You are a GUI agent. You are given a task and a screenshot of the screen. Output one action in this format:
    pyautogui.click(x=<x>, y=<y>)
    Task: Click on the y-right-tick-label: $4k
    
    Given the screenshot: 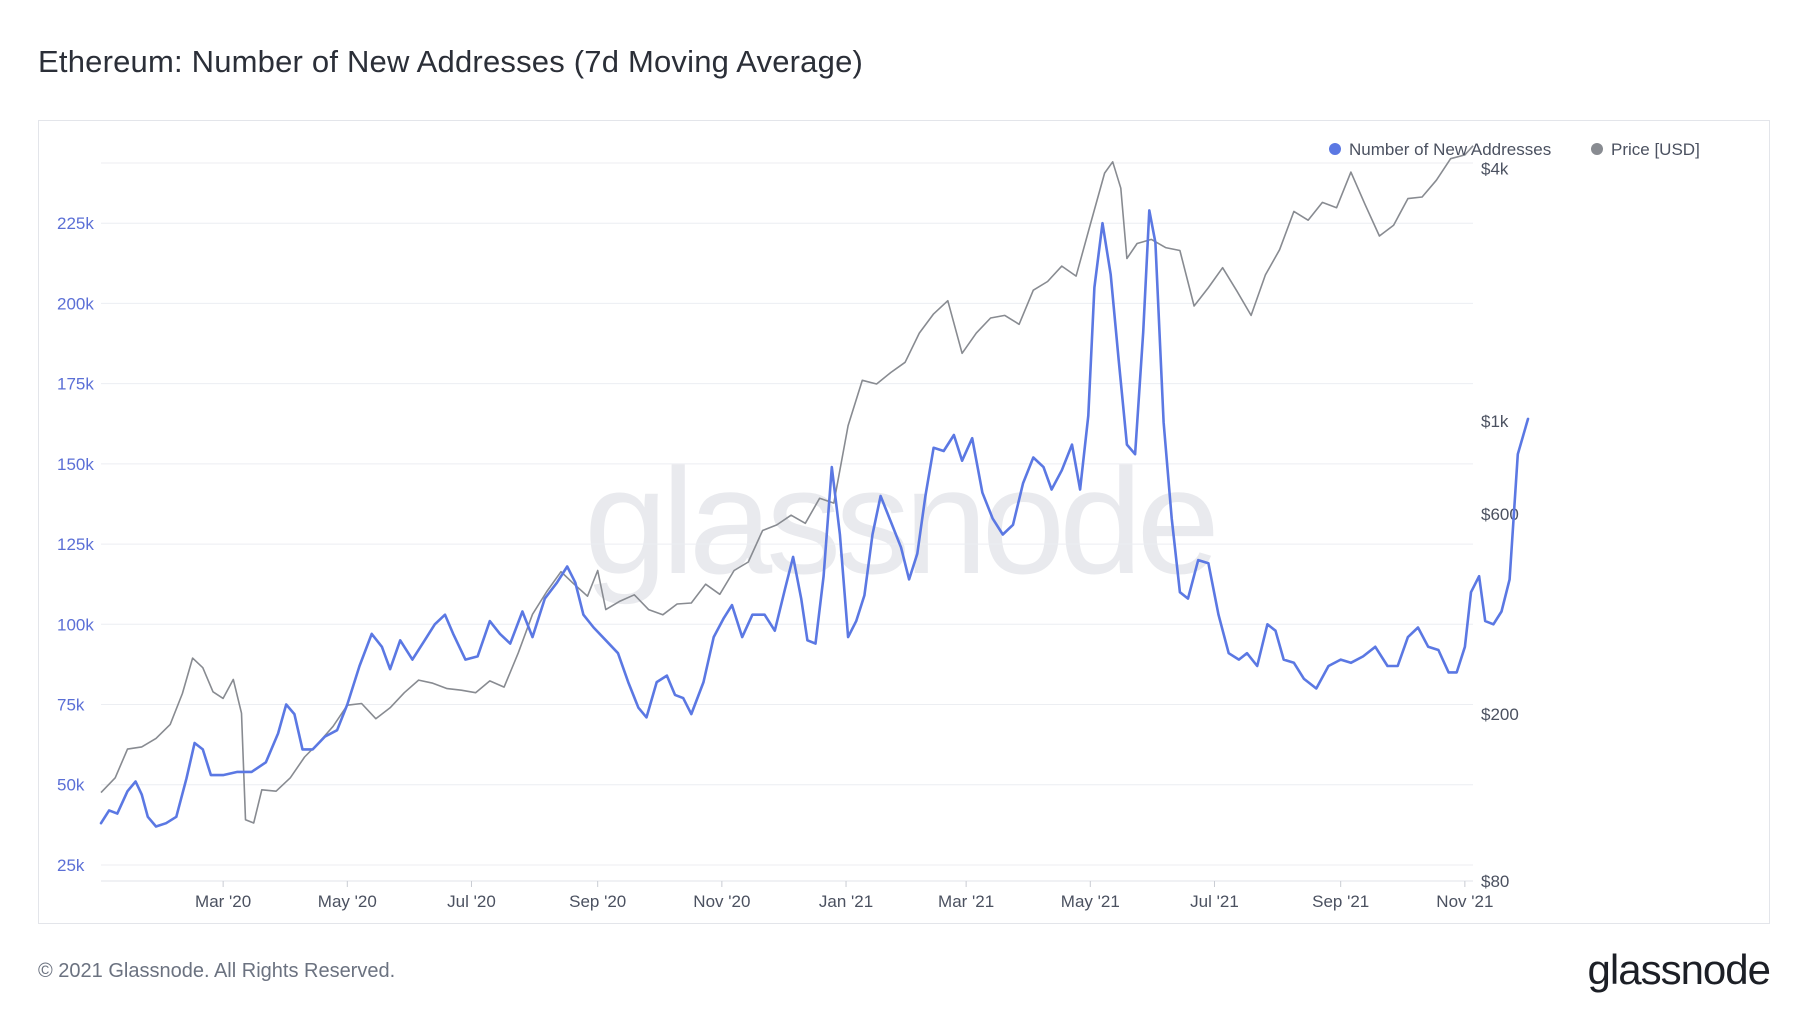 What is the action you would take?
    pyautogui.click(x=1495, y=168)
    